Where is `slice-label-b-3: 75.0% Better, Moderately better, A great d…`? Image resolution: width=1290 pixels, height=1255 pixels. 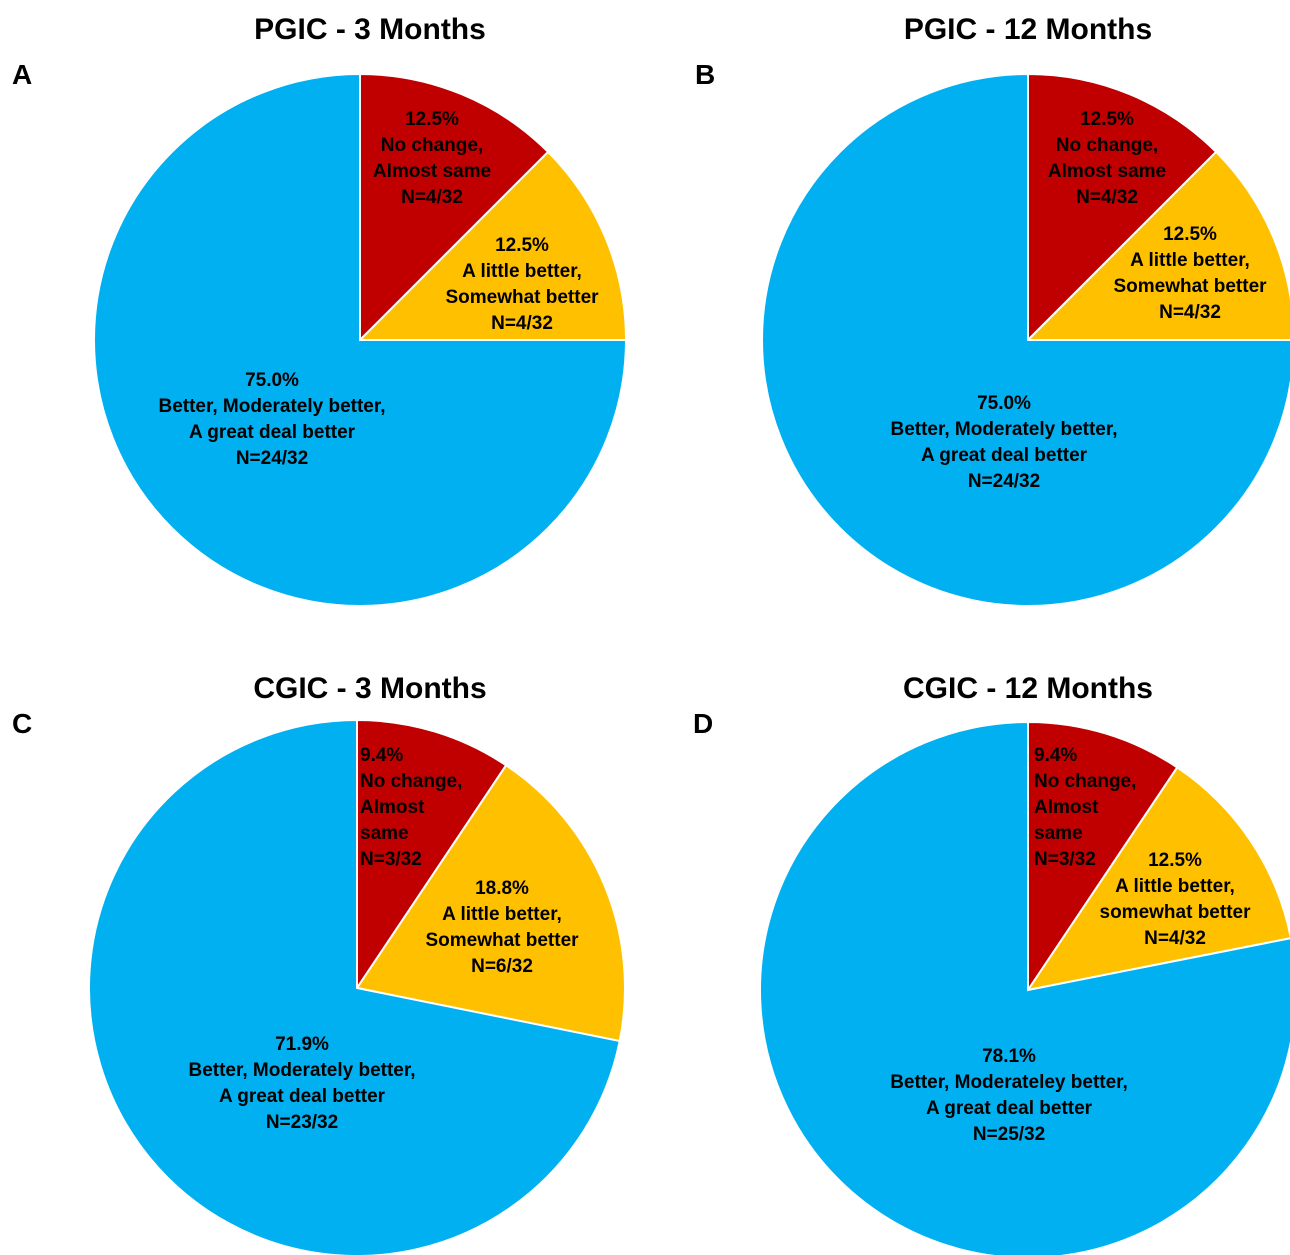 slice-label-b-3: 75.0% Better, Moderately better, A great d… is located at coordinates (1003, 442).